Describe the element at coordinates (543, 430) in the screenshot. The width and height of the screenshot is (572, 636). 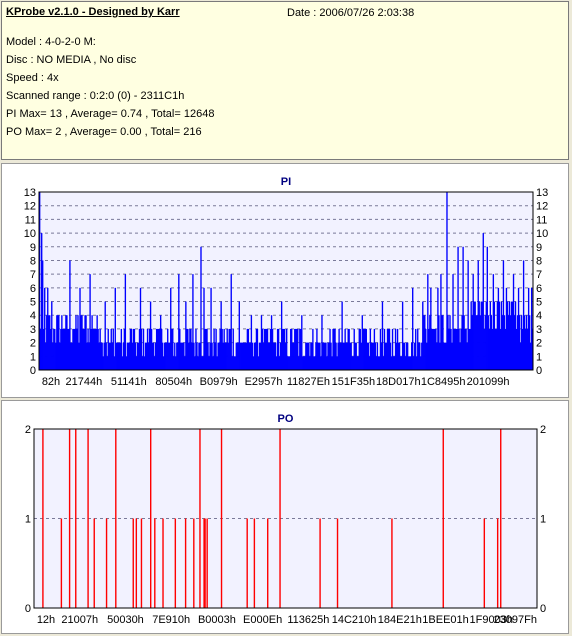
I see `y-tick-label-right: 2` at that location.